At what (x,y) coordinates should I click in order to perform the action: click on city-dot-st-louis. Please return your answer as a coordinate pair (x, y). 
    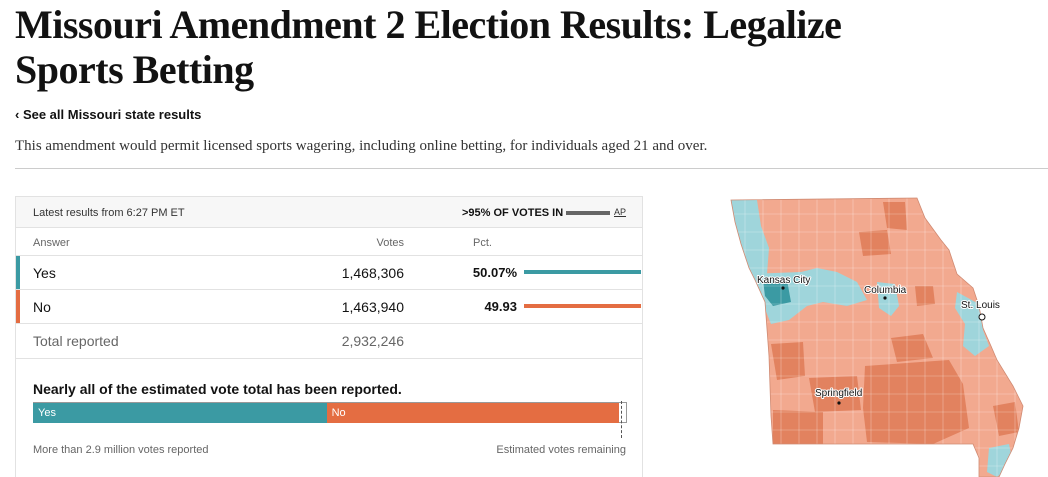
    Looking at the image, I should click on (982, 317).